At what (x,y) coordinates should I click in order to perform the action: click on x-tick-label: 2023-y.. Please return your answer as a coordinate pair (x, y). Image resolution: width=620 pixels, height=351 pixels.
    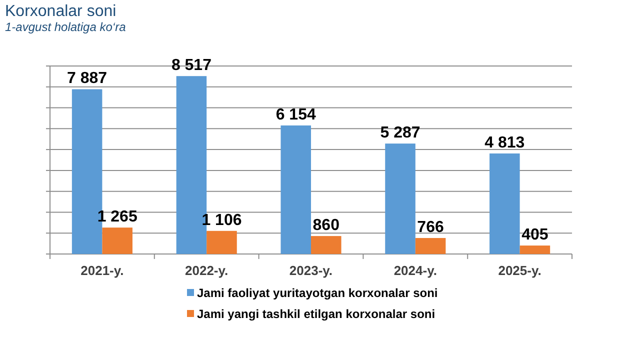
    Looking at the image, I should click on (311, 270).